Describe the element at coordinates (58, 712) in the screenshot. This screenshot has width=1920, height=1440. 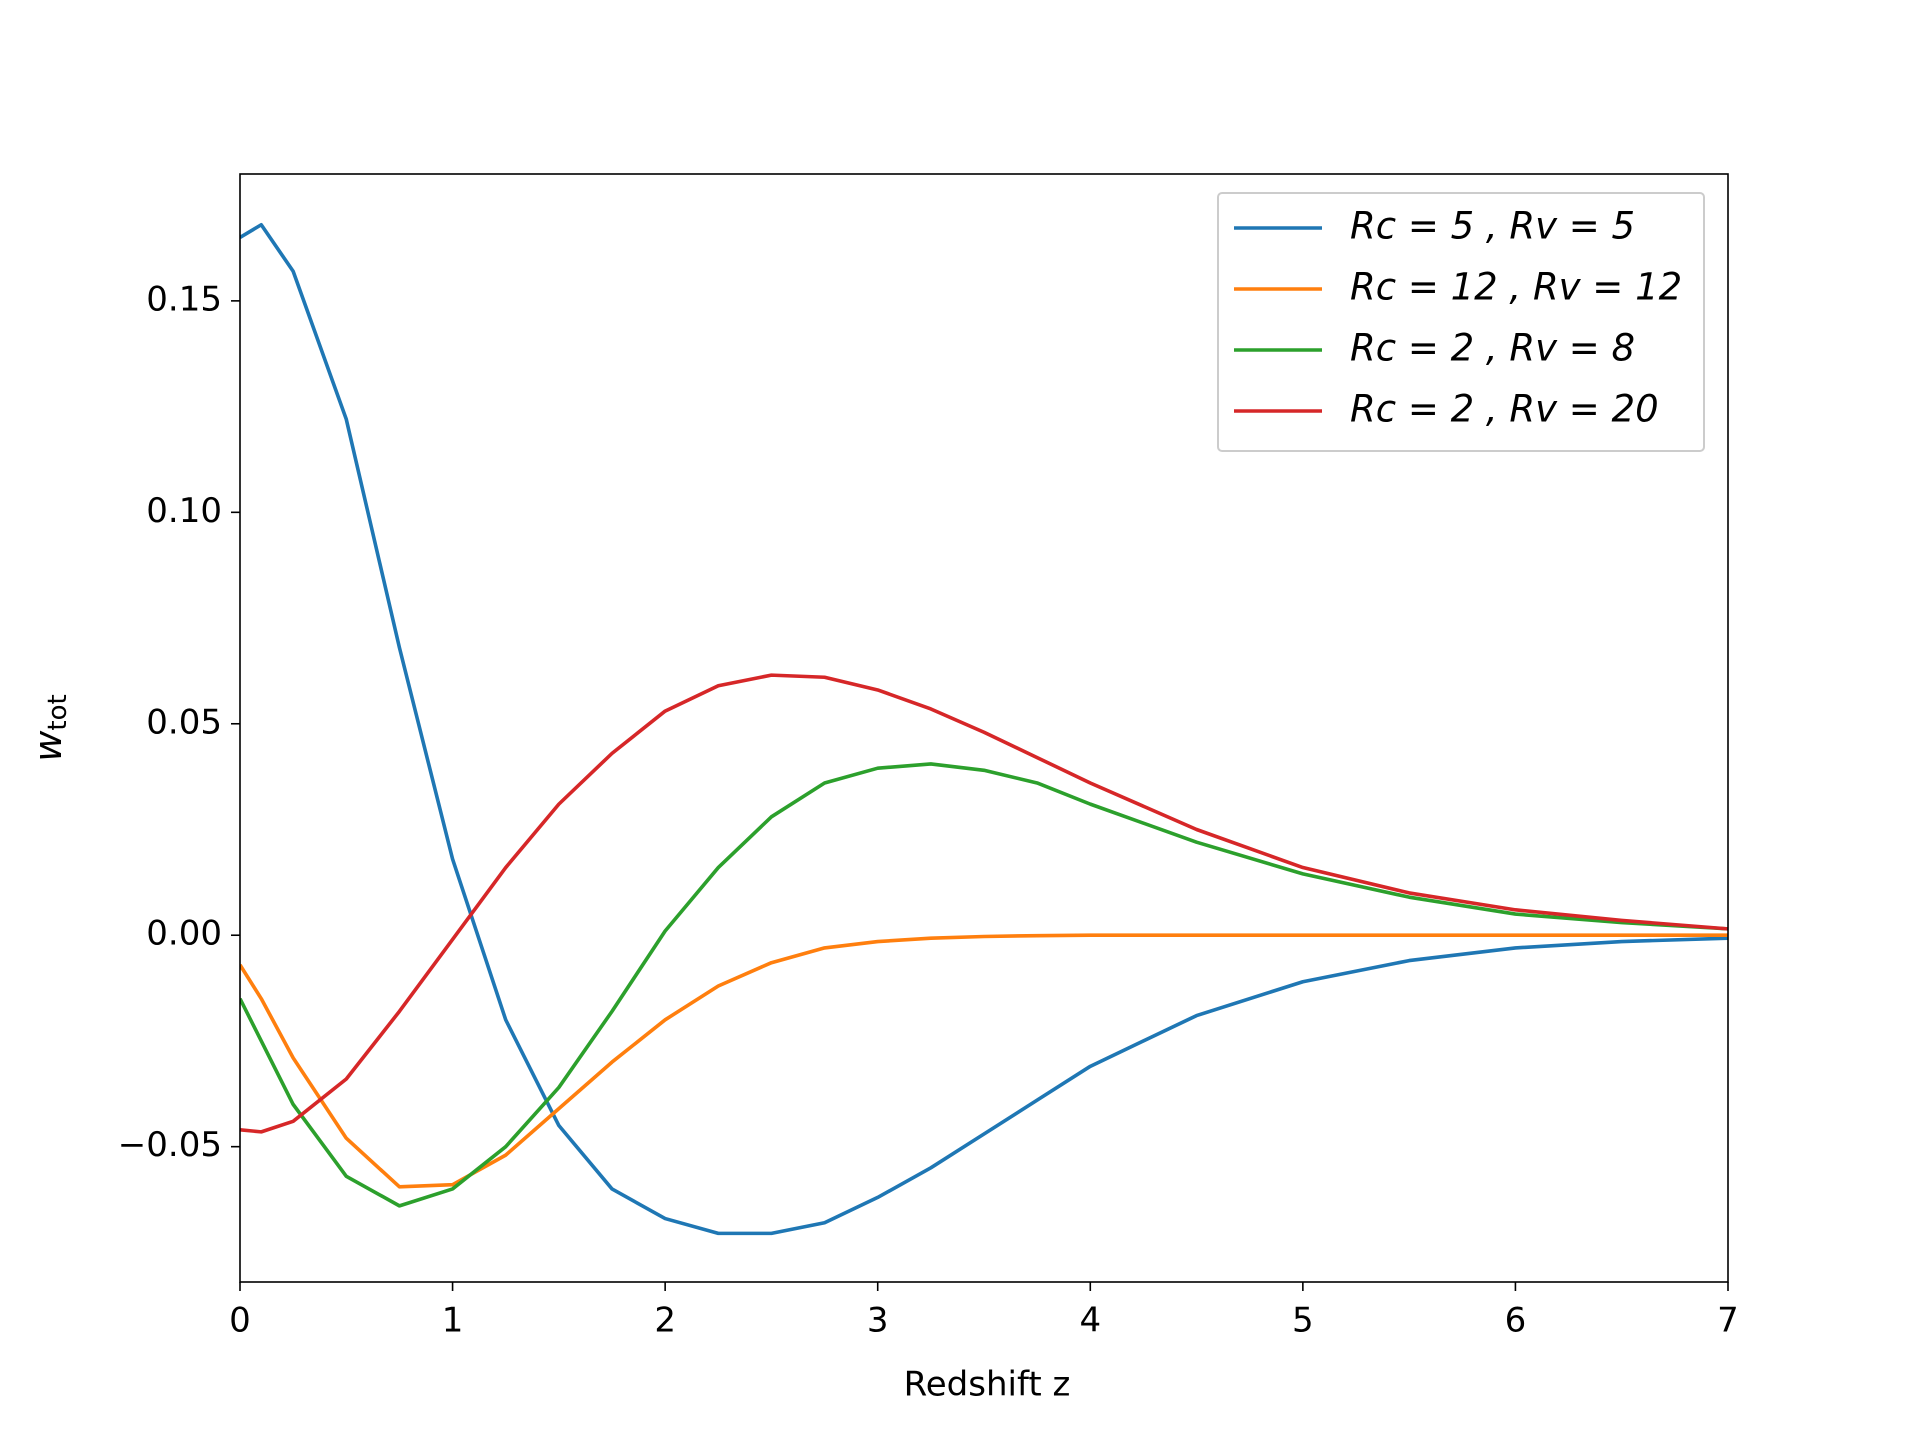
I see `y-label-sub: tot` at that location.